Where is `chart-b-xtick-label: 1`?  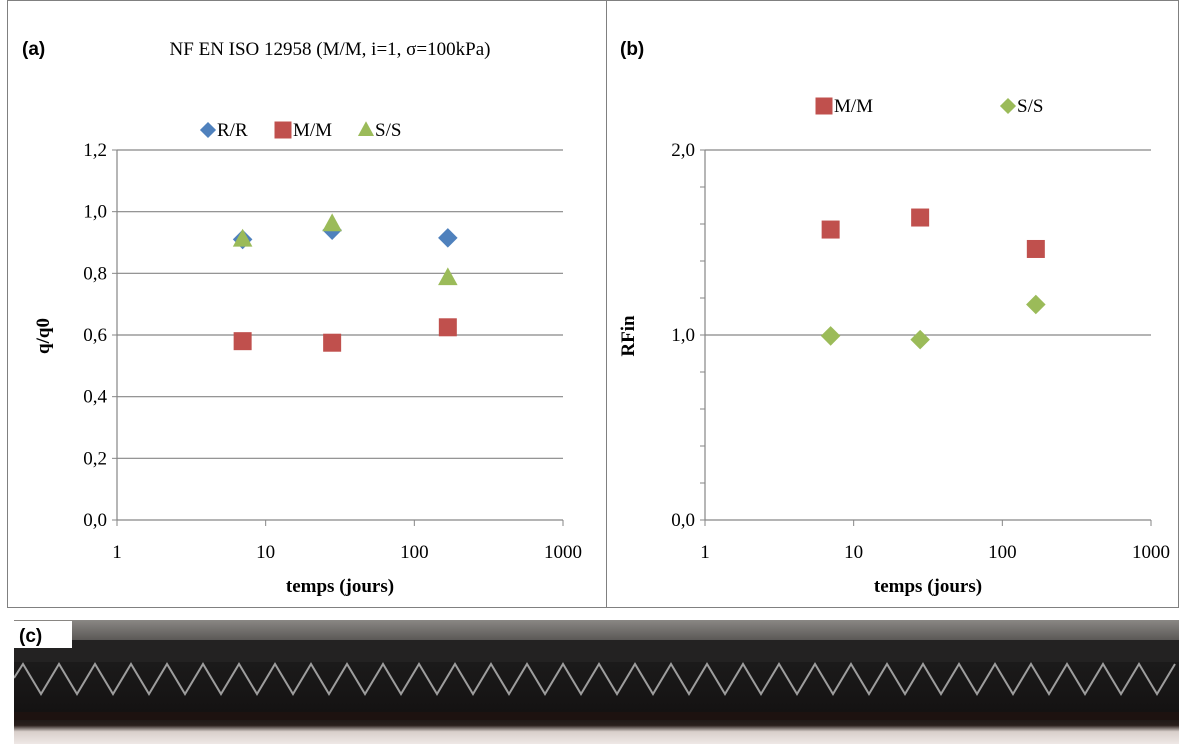 chart-b-xtick-label: 1 is located at coordinates (705, 552).